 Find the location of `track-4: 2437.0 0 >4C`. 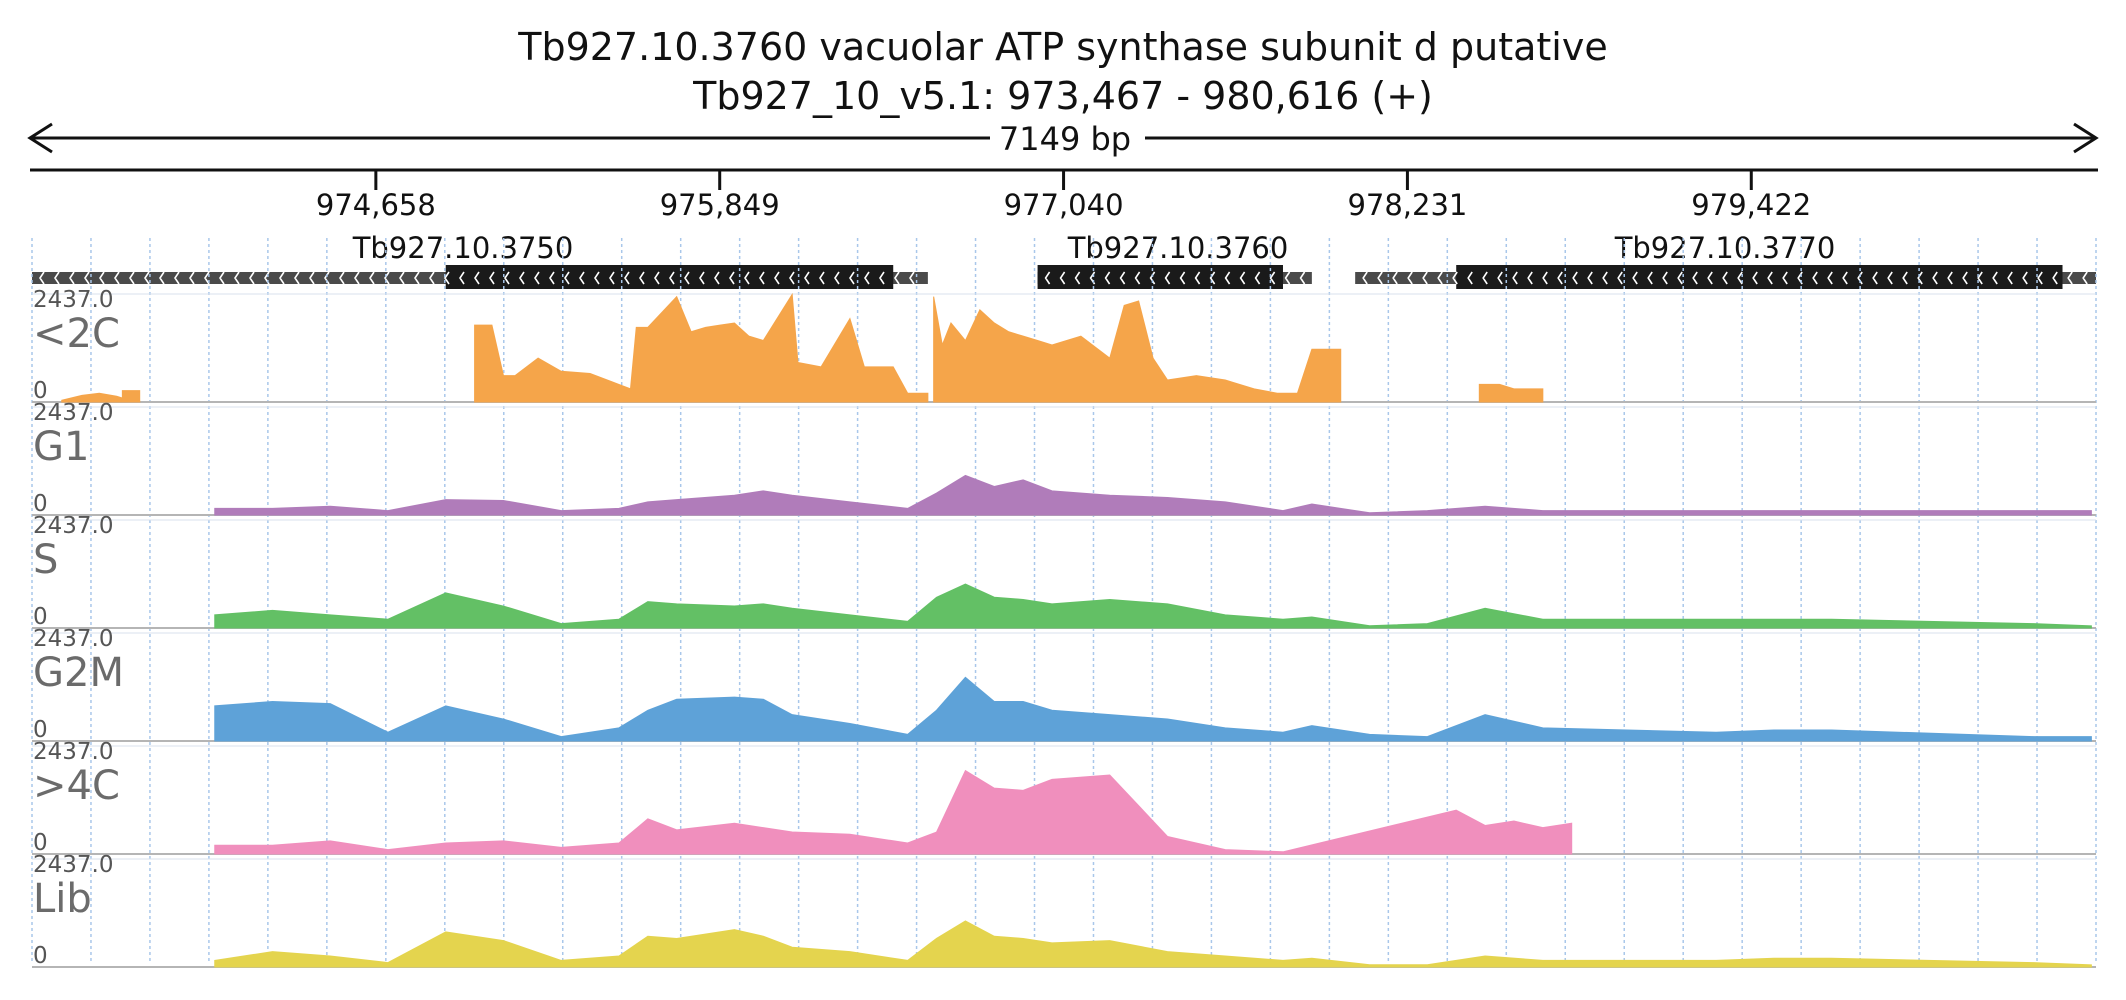

track-4: 2437.0 0 >4C is located at coordinates (1064, 797).